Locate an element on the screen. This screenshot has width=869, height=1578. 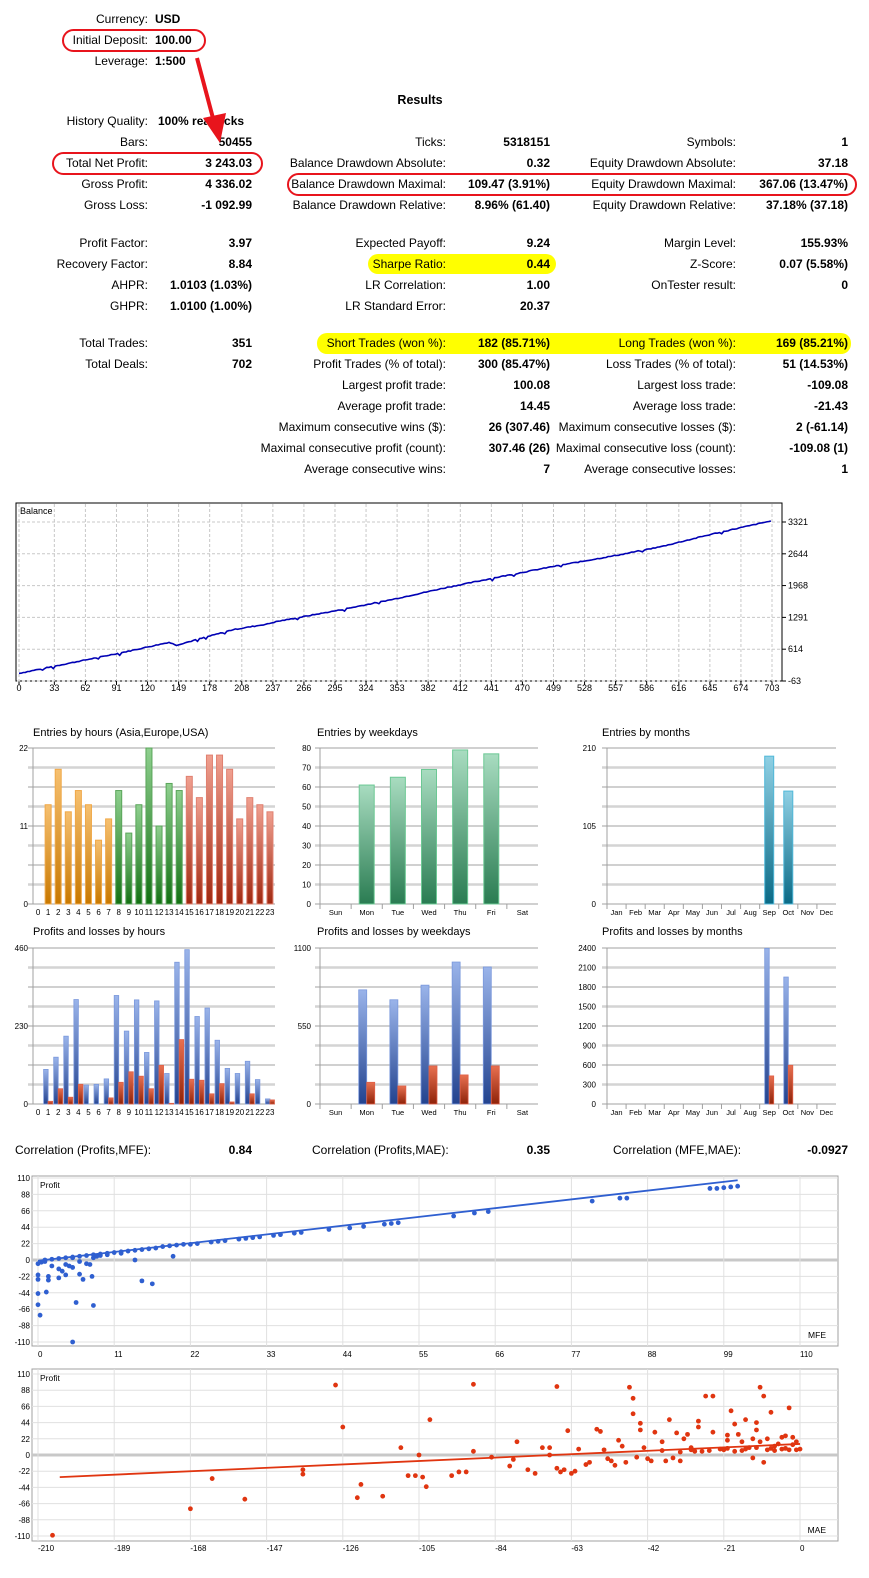
x-tick-label: Sat is located at coordinates (523, 912).